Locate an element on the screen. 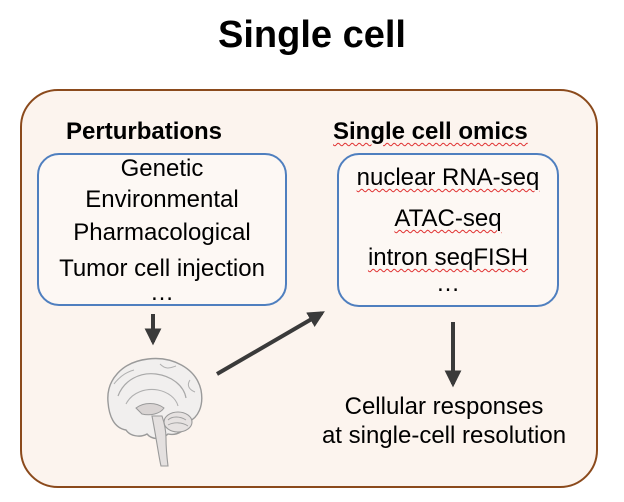 This screenshot has width=624, height=502. omics-item-nuclear-rna-seq: nuclear RNA-seq is located at coordinates (448, 178).